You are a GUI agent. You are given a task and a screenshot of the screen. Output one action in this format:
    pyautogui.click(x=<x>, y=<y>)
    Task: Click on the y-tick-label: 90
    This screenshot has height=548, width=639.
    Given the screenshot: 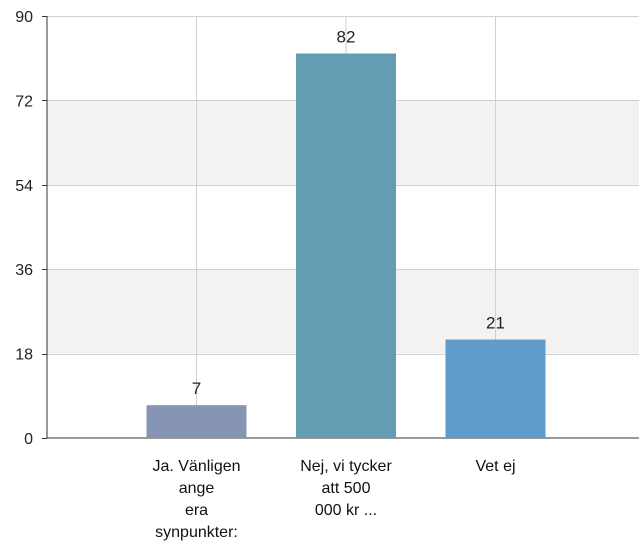 What is the action you would take?
    pyautogui.click(x=24, y=17)
    